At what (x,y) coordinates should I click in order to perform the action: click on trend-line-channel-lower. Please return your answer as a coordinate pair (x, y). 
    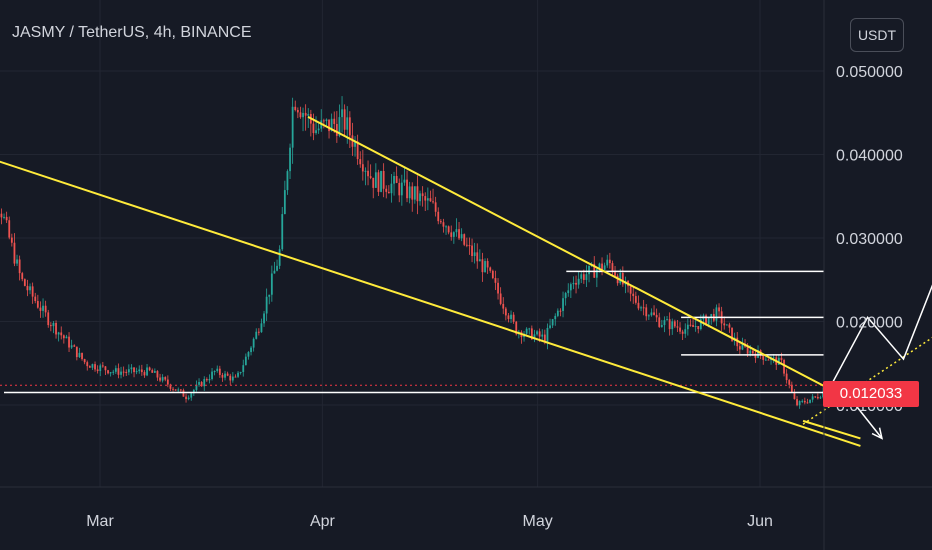
    Looking at the image, I should click on (831, 429).